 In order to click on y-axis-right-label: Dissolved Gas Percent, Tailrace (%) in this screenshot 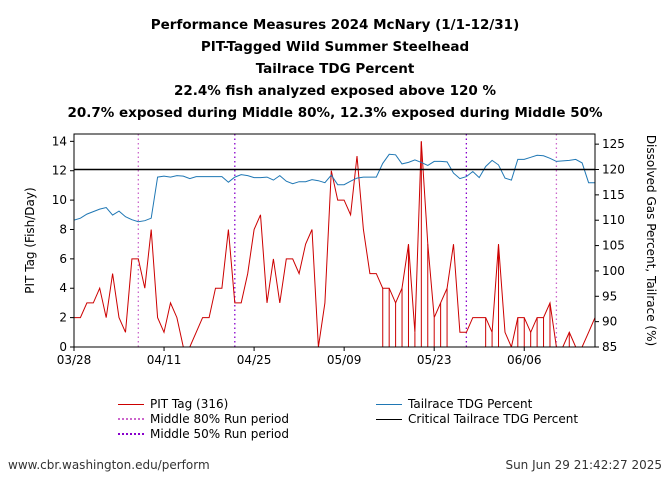, I will do `click(651, 240)`.